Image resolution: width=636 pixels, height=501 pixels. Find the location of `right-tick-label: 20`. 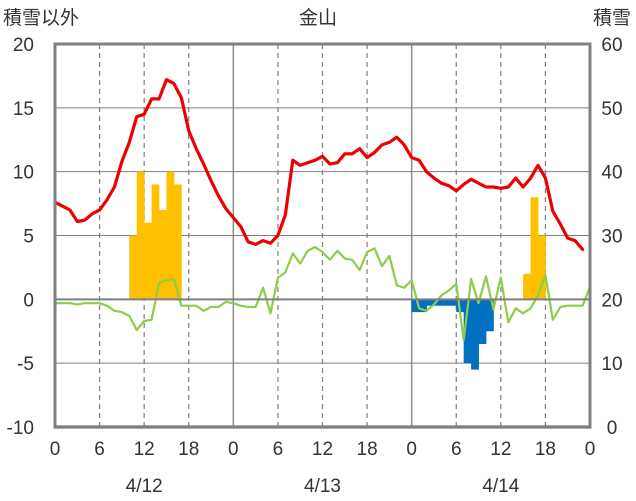

right-tick-label: 20 is located at coordinates (611, 300).